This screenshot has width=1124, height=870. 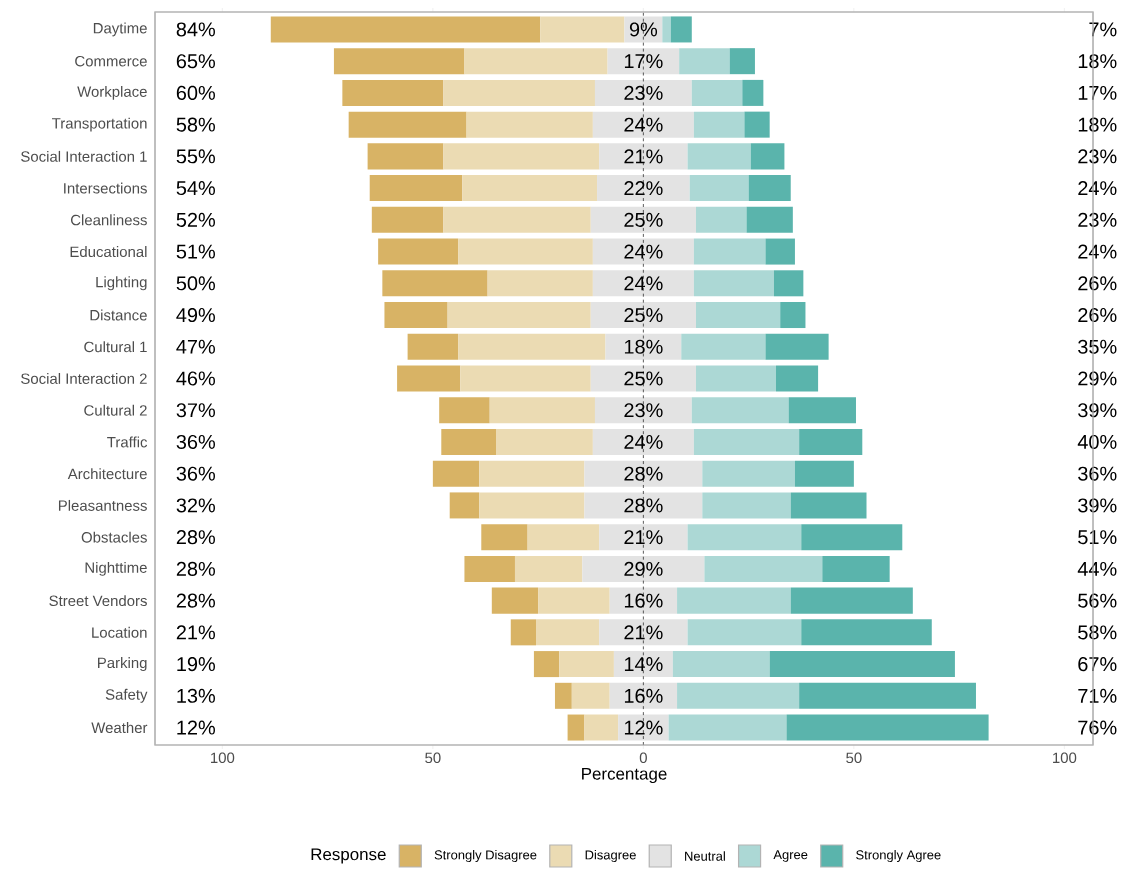 I want to click on annotation: 60%, so click(x=195, y=92).